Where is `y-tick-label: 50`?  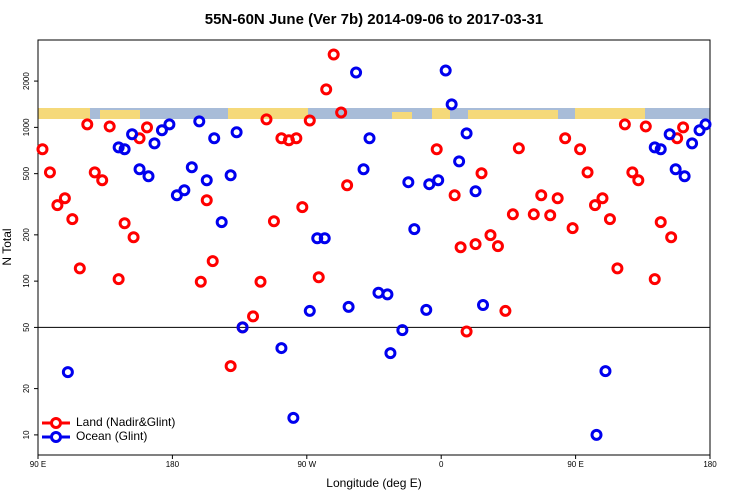
y-tick-label: 50 is located at coordinates (26, 326).